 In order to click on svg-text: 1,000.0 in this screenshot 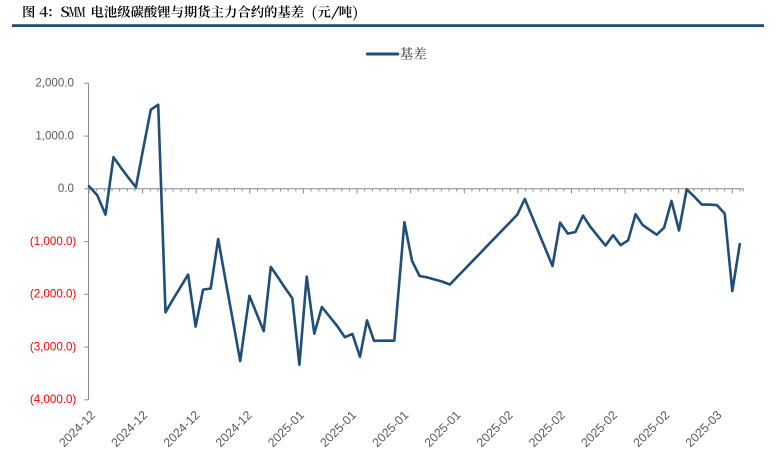, I will do `click(54, 135)`.